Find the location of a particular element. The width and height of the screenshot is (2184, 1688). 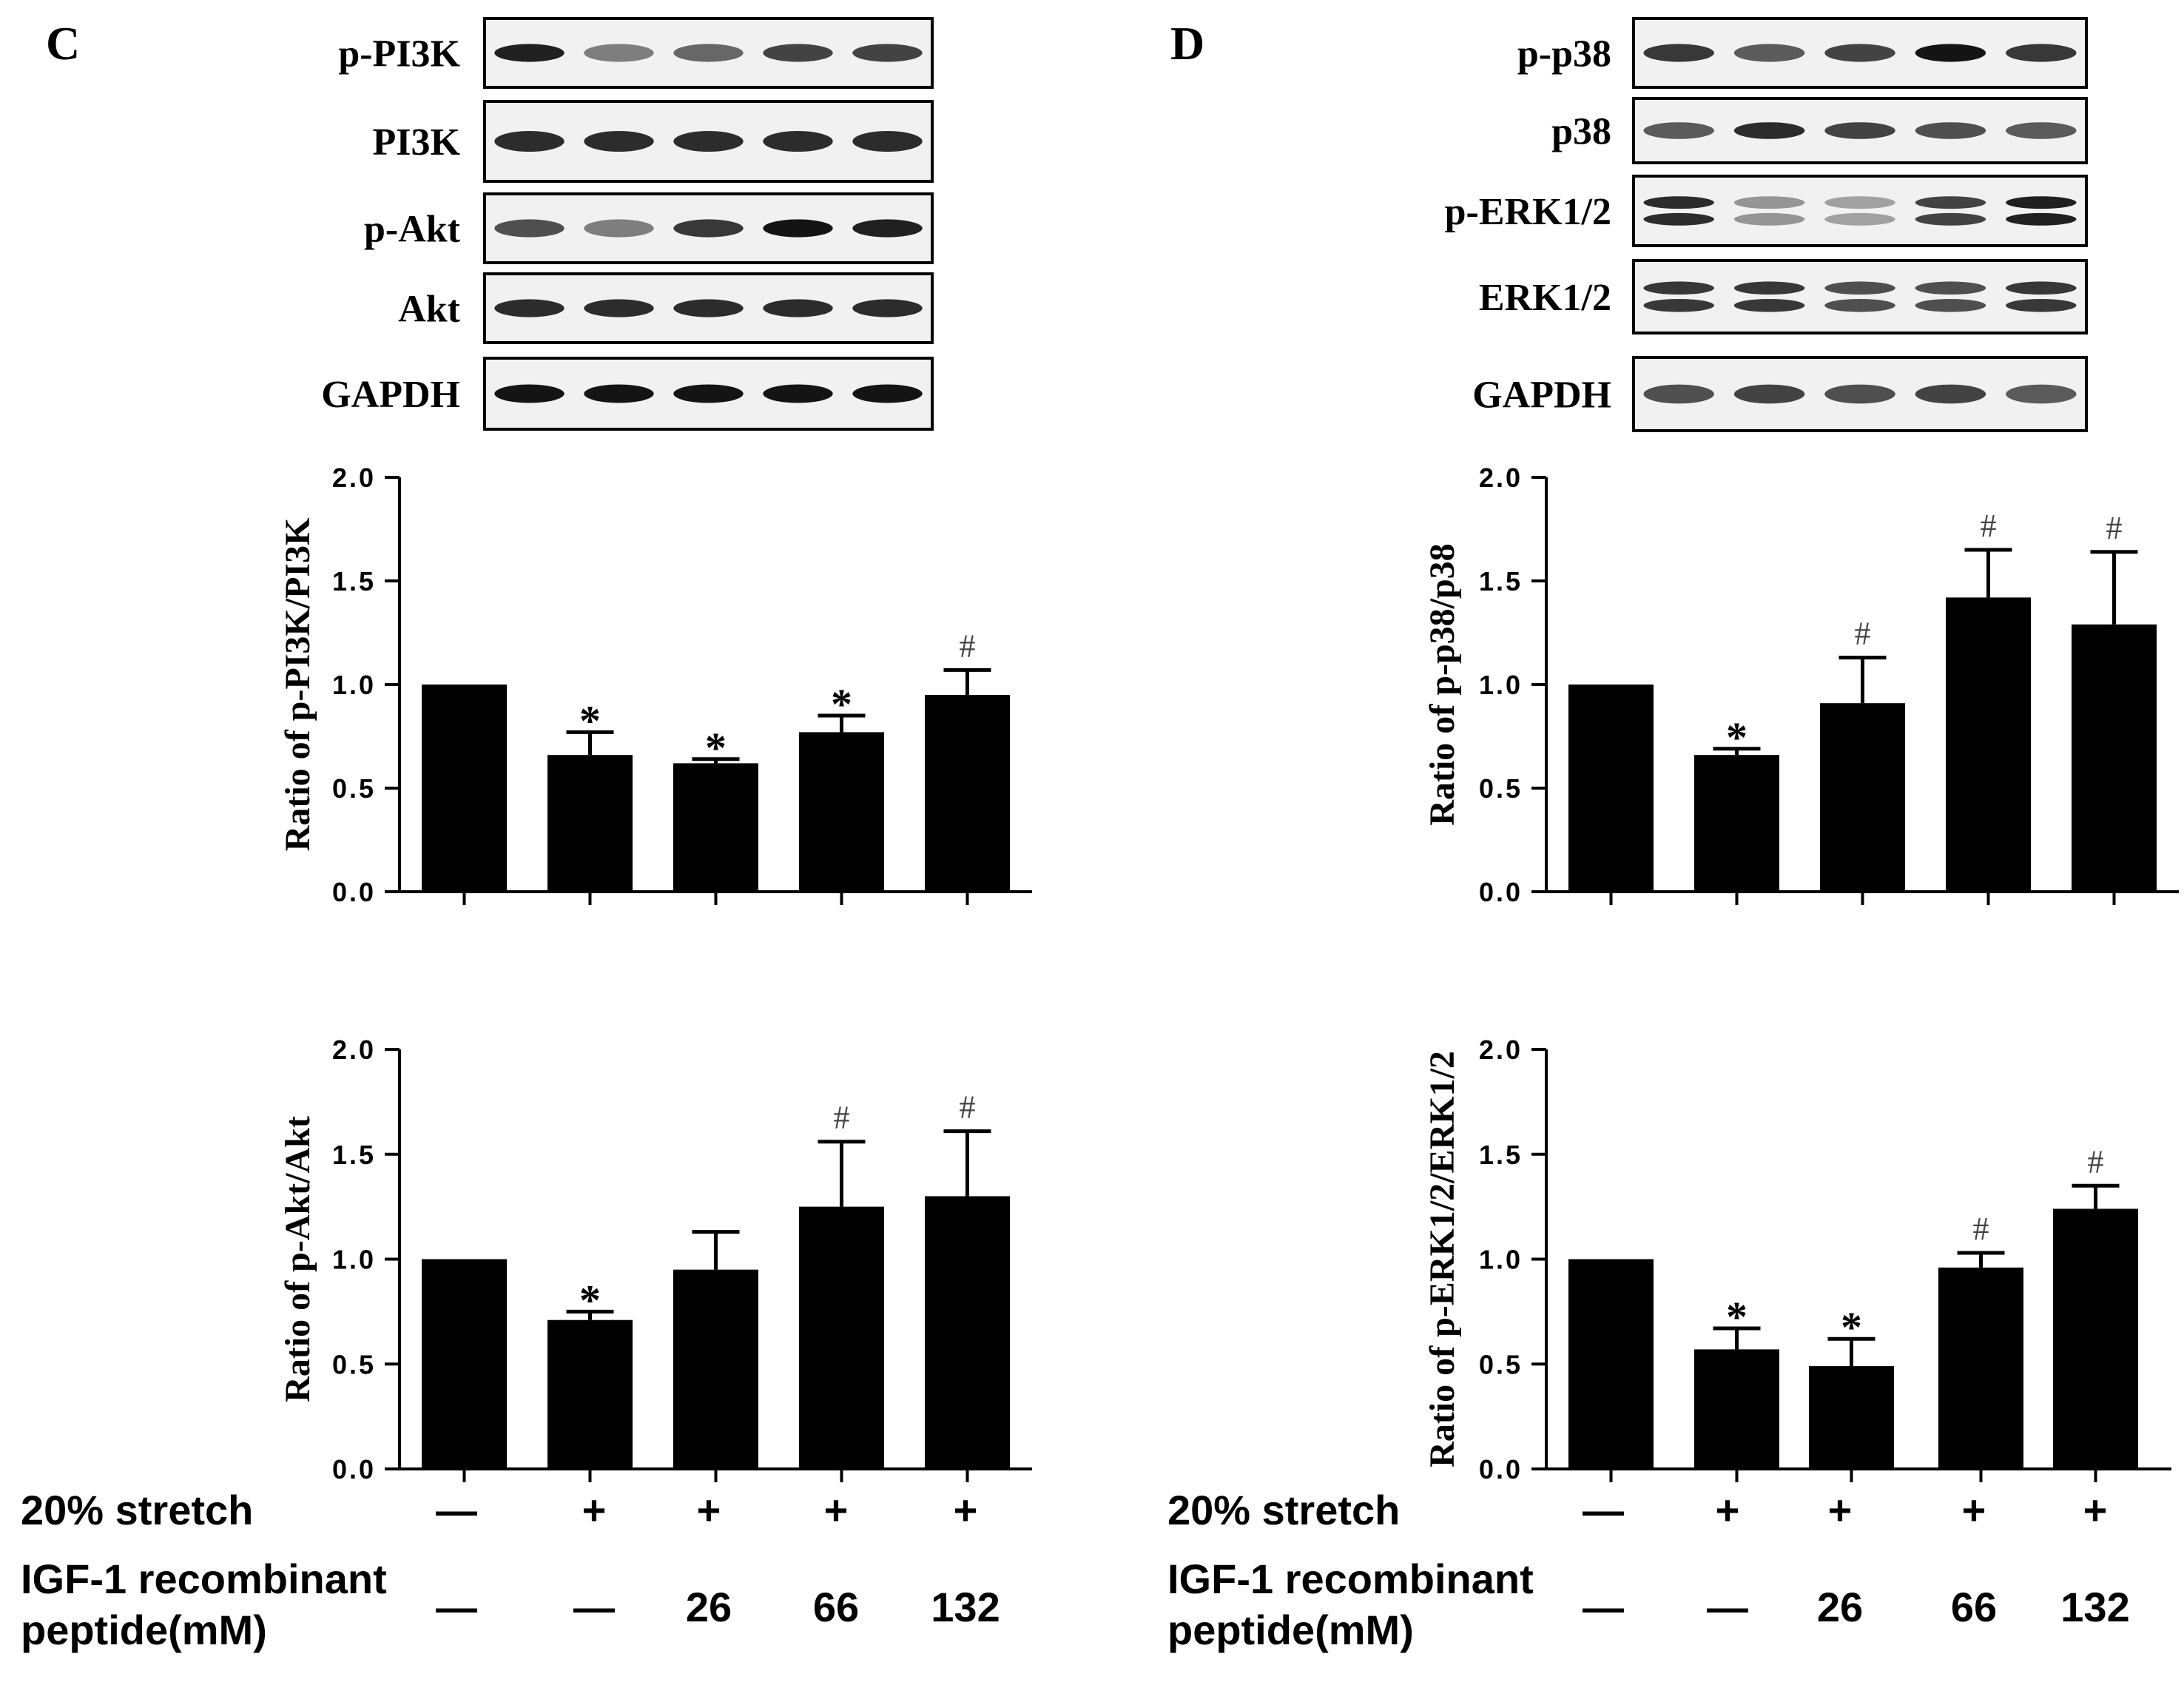

blot-label: ERK1/2 is located at coordinates (1545, 298).